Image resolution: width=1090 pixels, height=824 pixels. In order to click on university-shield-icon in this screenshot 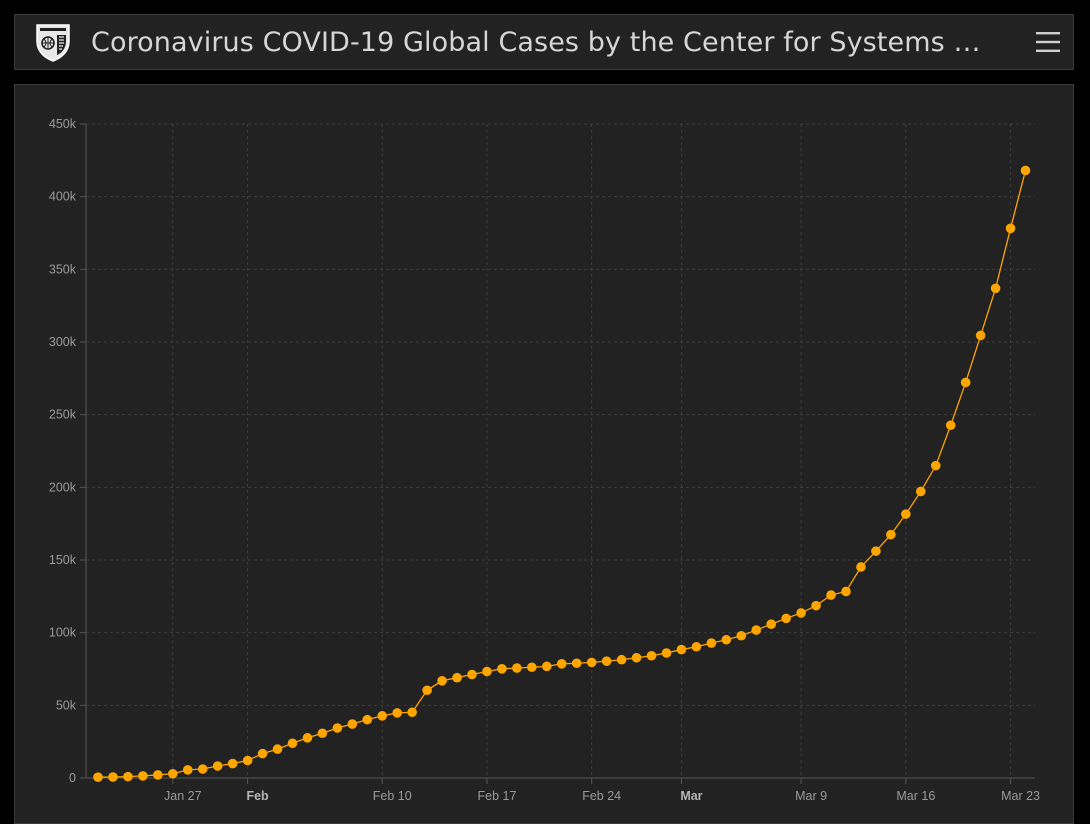, I will do `click(53, 43)`.